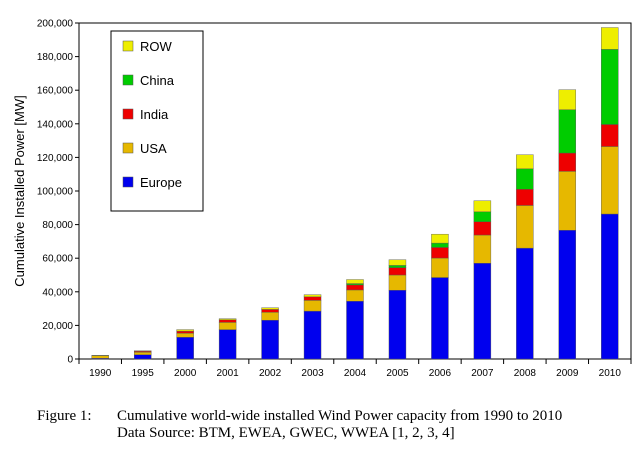 This screenshot has width=640, height=452. I want to click on x-tick-label: 2010, so click(610, 373).